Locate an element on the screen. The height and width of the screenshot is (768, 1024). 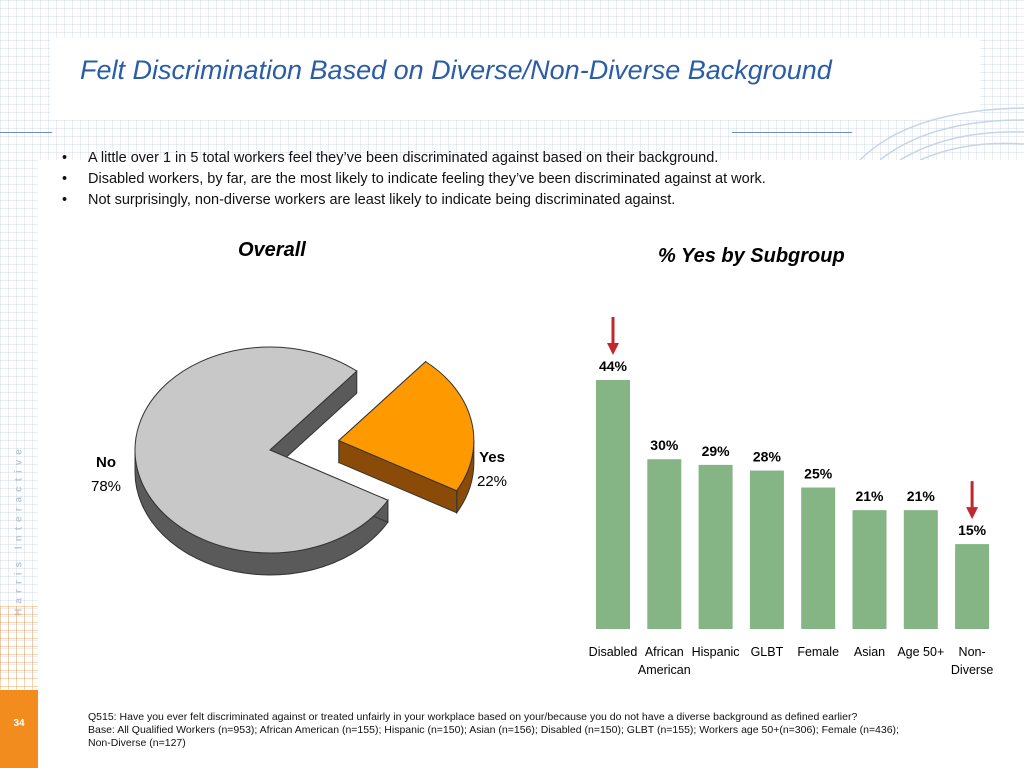
bar-data-label: 29% is located at coordinates (716, 451).